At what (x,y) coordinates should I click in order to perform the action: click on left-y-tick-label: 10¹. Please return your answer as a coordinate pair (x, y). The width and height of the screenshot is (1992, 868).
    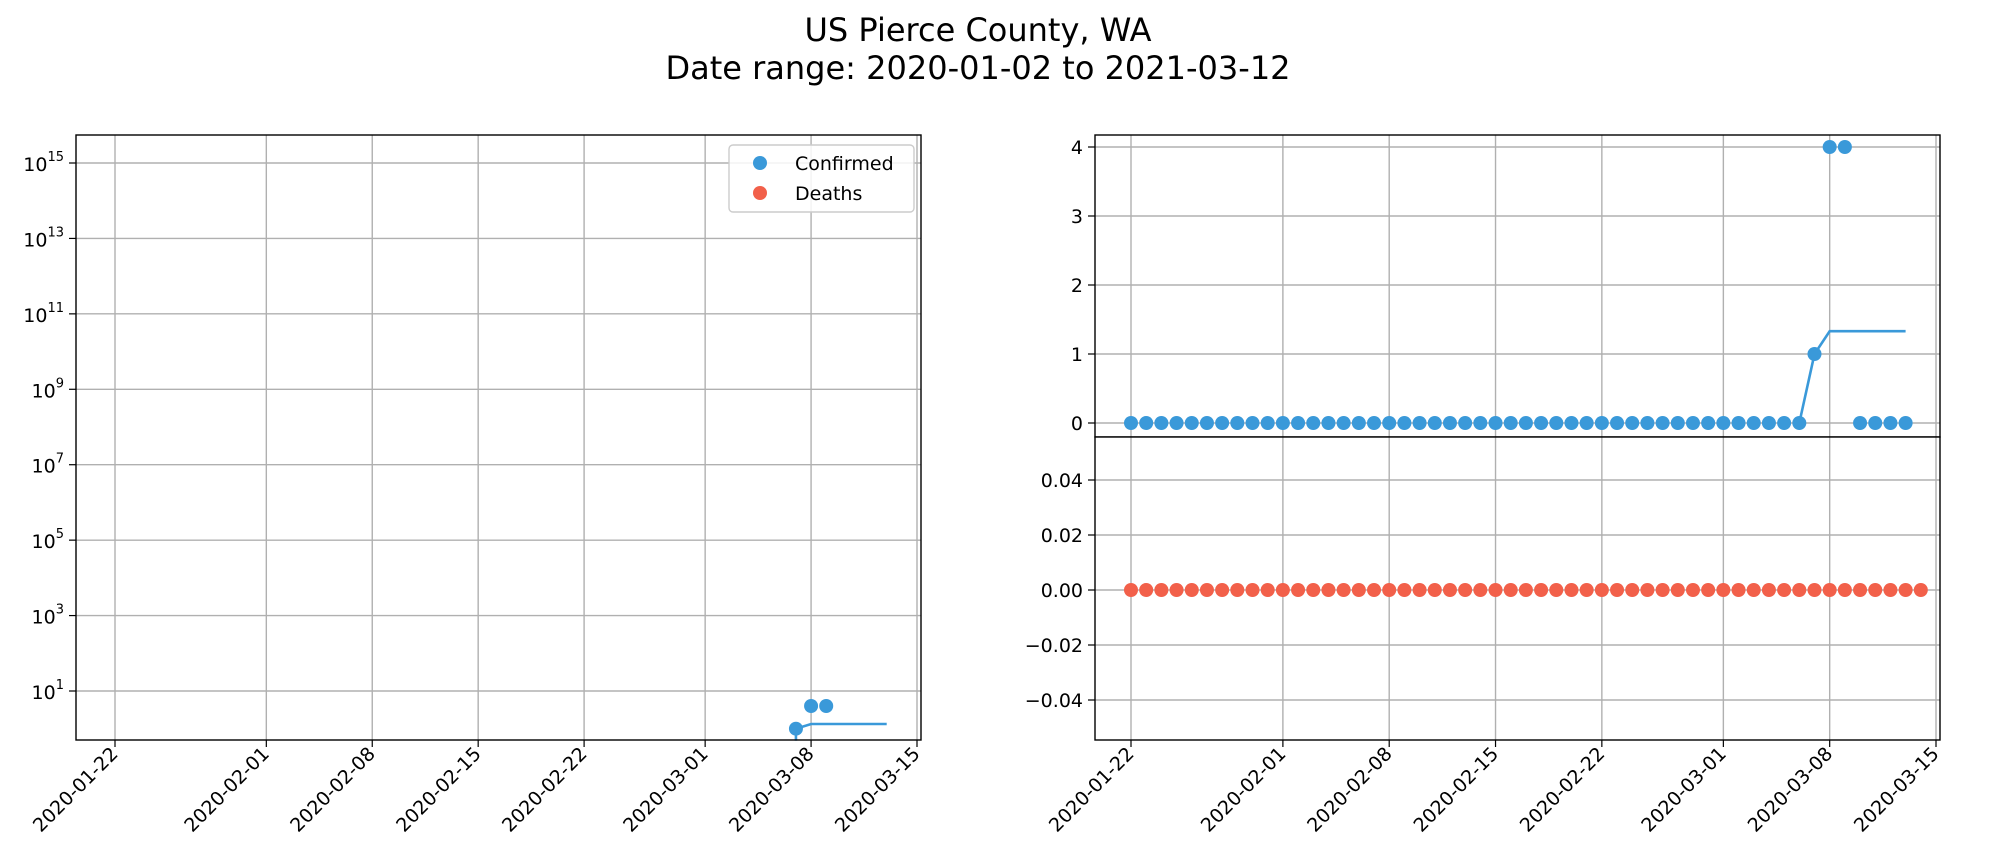
    Looking at the image, I should click on (48, 691).